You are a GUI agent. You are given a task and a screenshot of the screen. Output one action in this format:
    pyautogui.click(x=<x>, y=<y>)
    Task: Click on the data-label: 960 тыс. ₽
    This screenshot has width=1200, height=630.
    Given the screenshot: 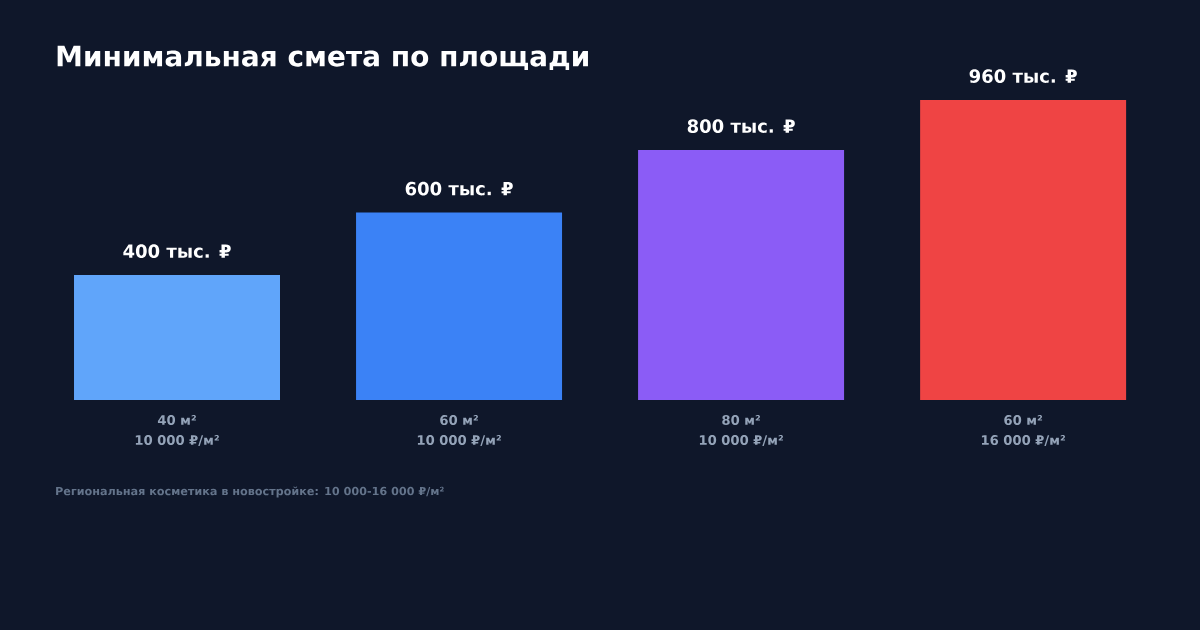 What is the action you would take?
    pyautogui.click(x=1023, y=76)
    